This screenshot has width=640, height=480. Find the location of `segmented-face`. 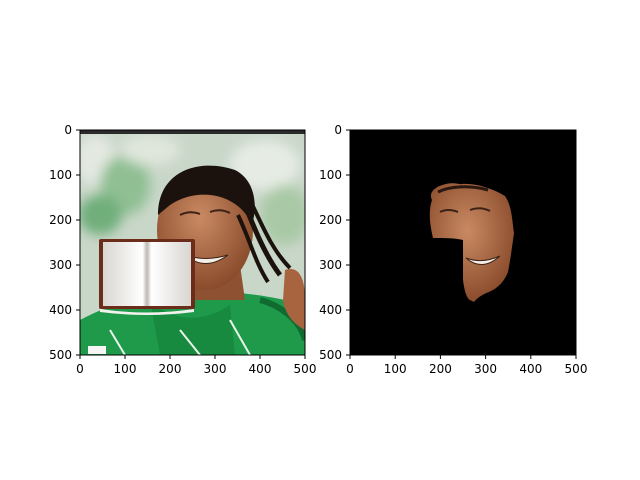

segmented-face is located at coordinates (471, 242).